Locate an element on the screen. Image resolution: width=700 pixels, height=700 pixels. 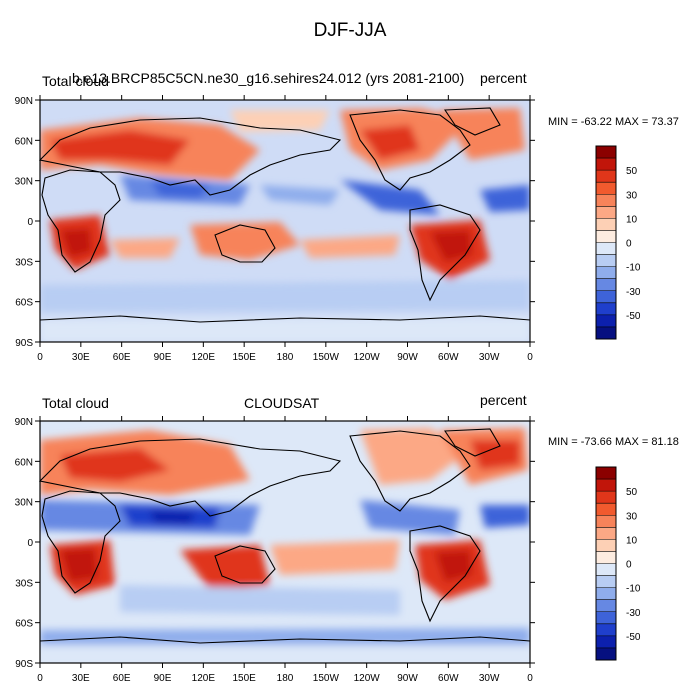
colorbar2-label: 10 is located at coordinates (632, 540).